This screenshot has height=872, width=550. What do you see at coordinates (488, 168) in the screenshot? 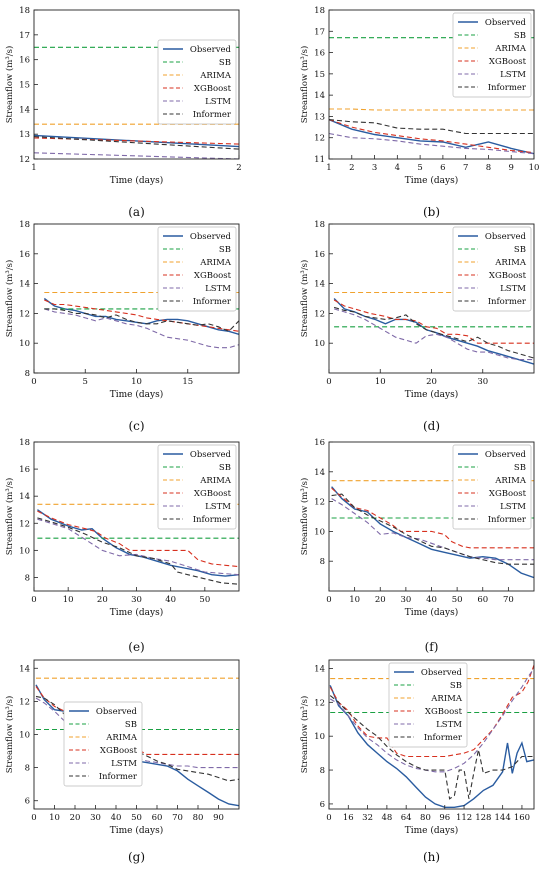
I see `x-tick-label: 8` at bounding box center [488, 168].